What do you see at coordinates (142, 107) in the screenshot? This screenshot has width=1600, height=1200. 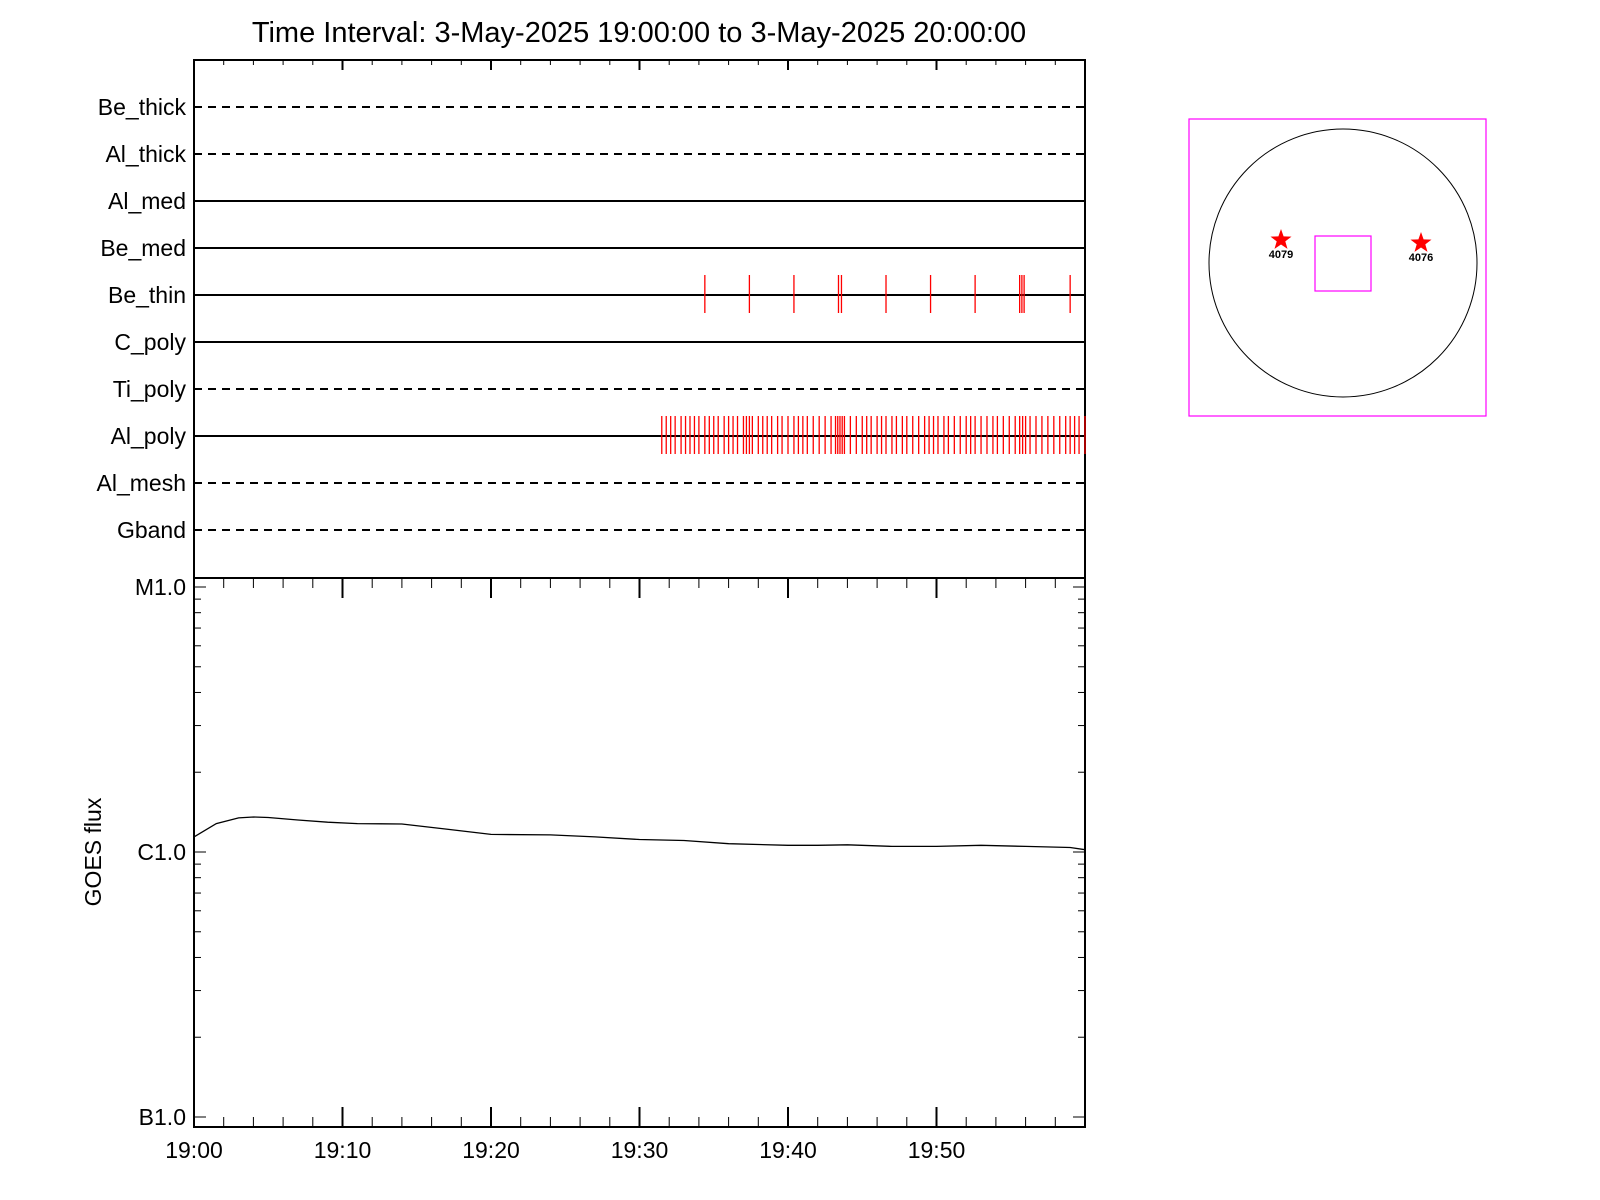 I see `timeline-row-label-be-thick: Be_thick` at bounding box center [142, 107].